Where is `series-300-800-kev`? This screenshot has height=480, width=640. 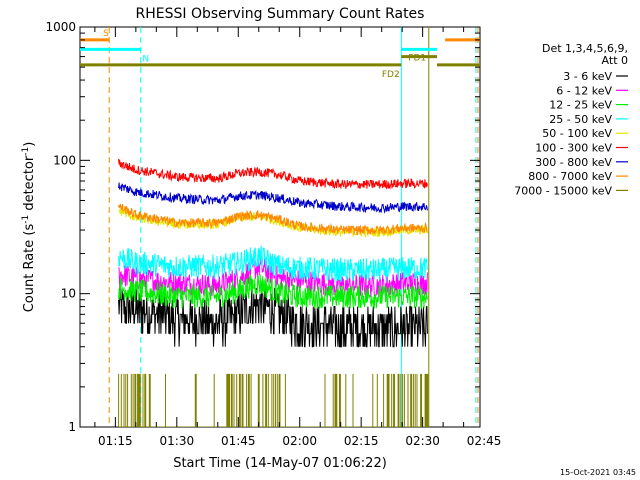 series-300-800-kev is located at coordinates (273, 198).